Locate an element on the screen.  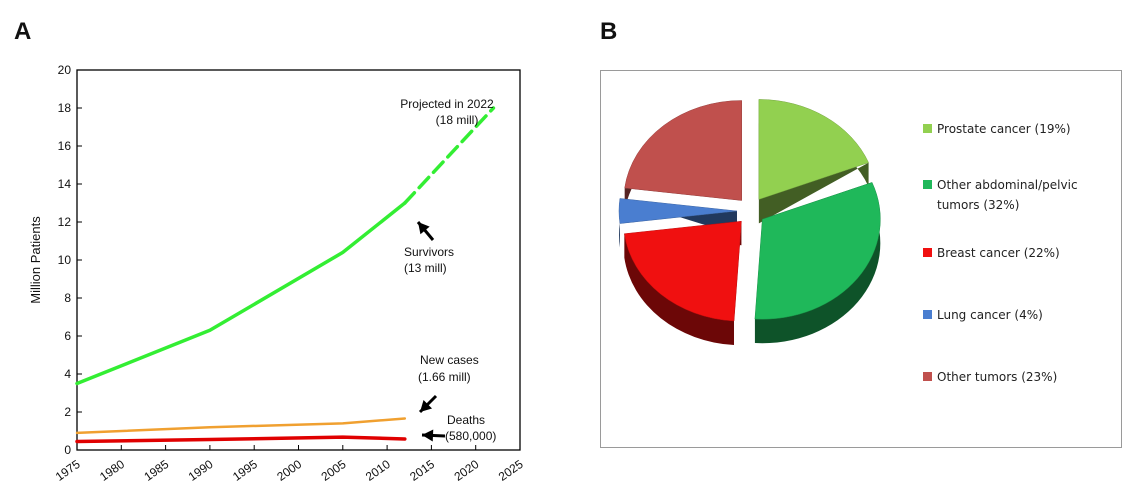
series-line-projected-in-2022 is located at coordinates (449, 155).